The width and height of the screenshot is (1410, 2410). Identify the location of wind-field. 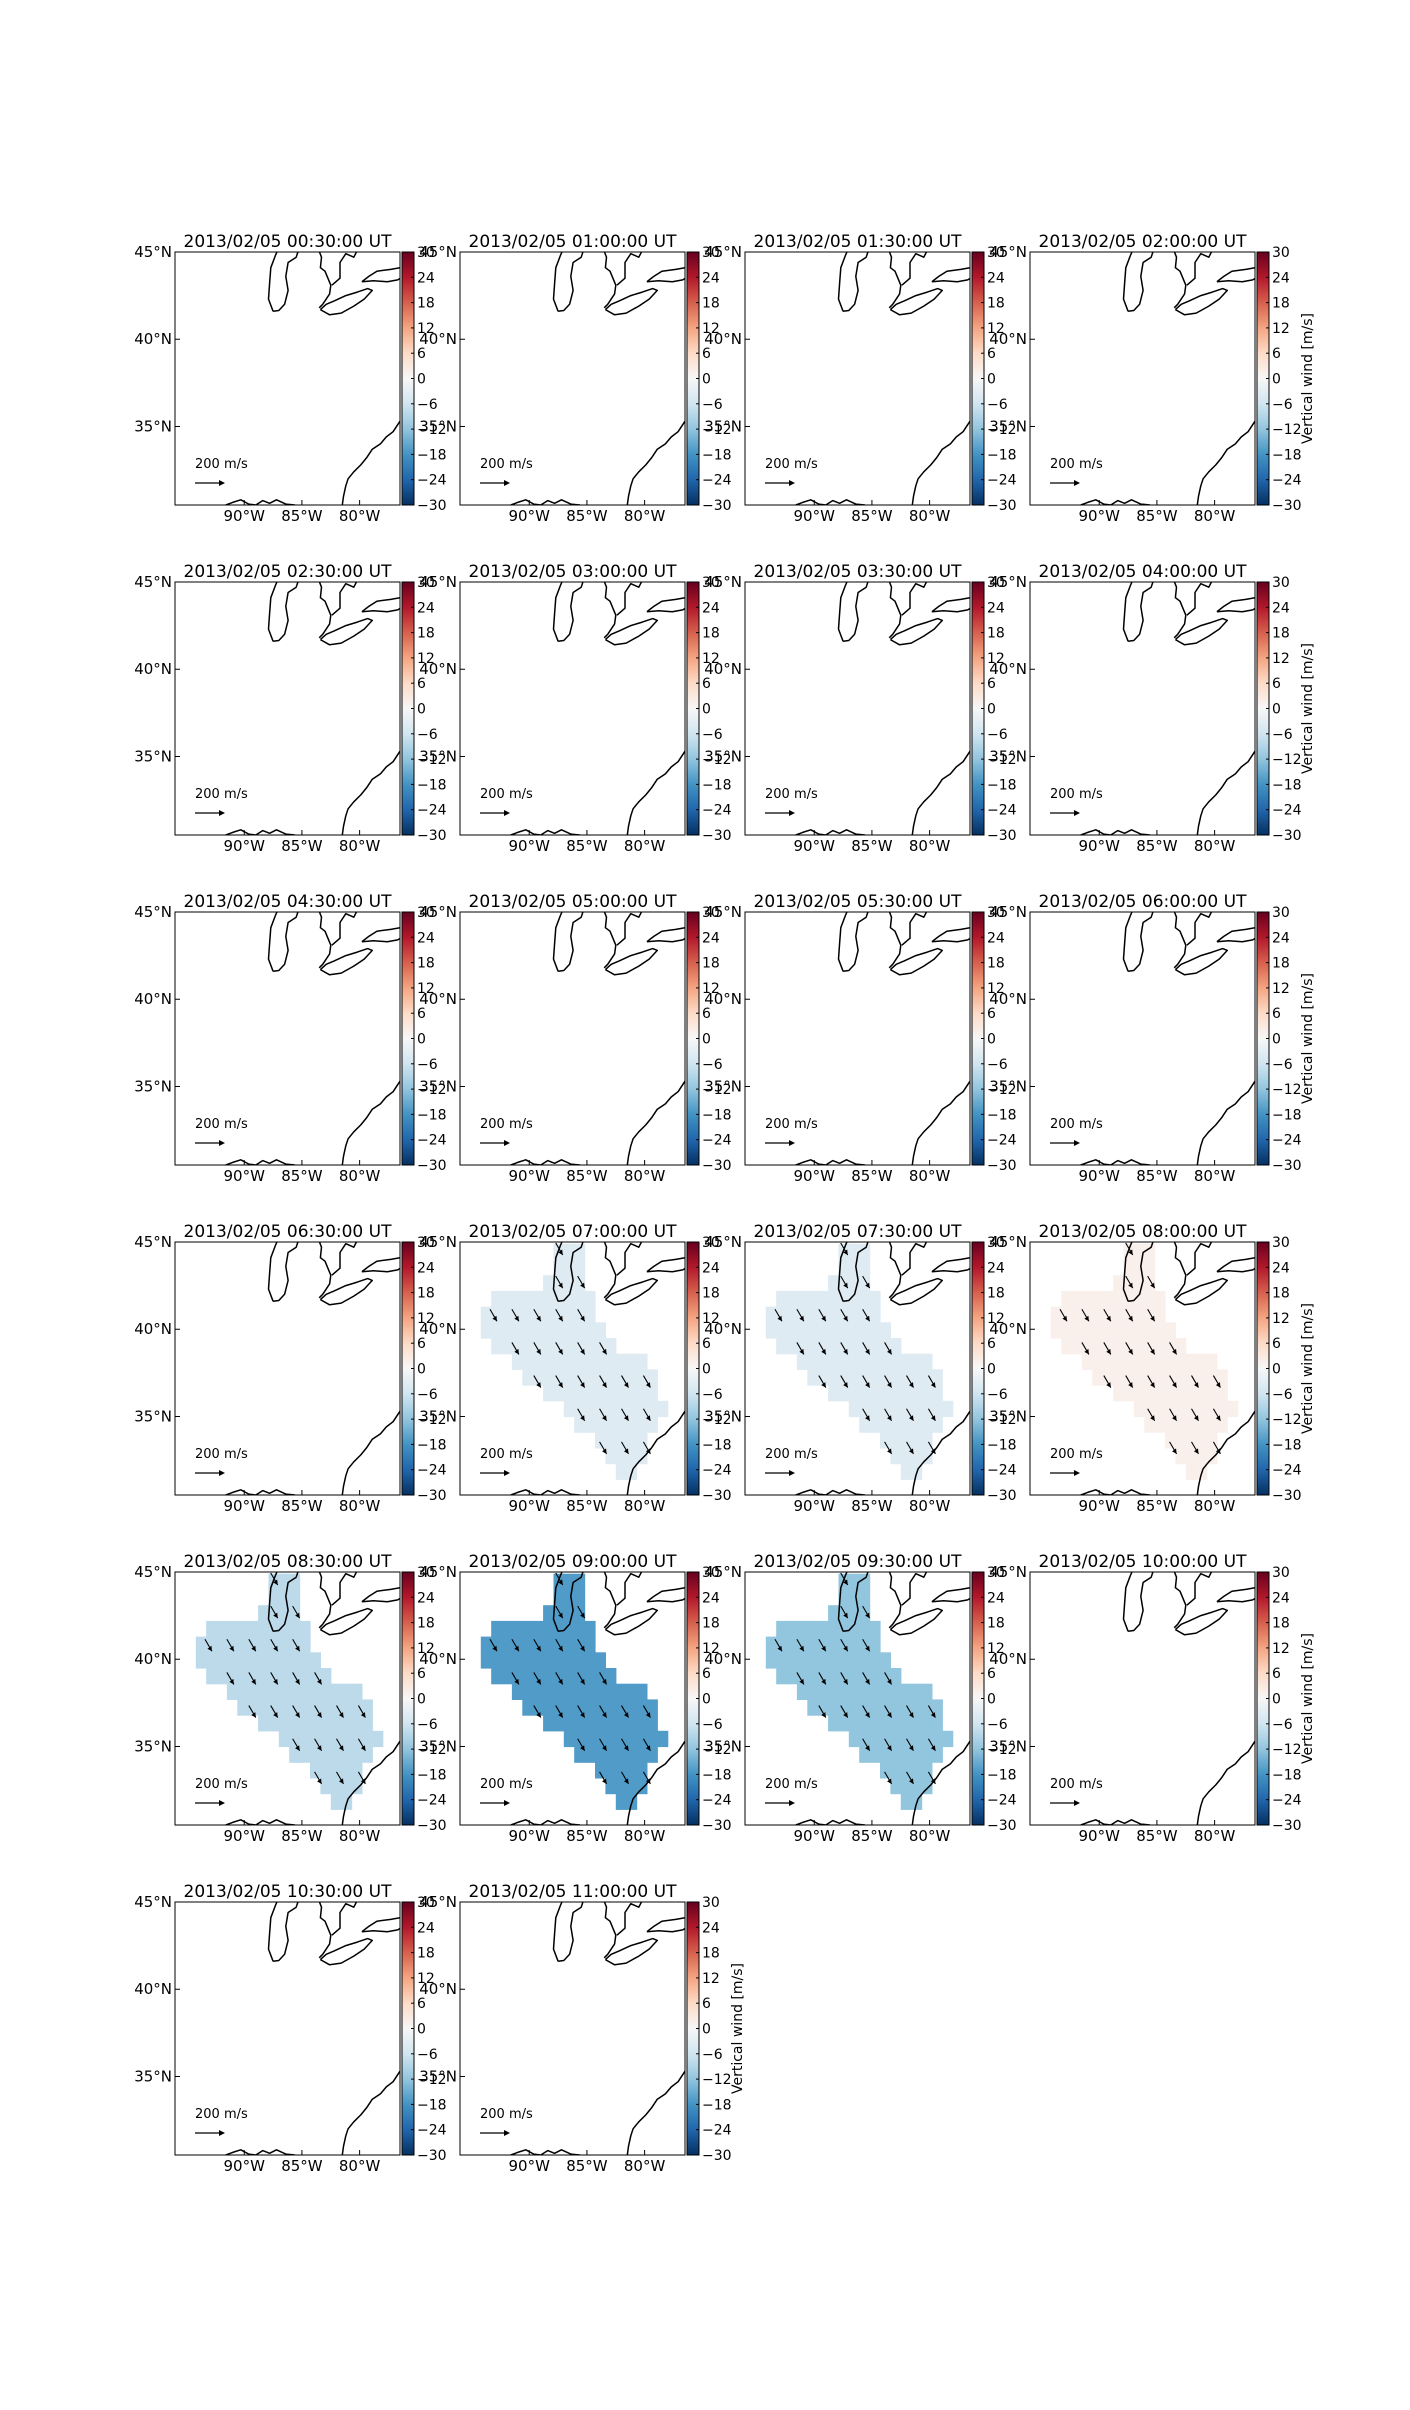
(289, 1691).